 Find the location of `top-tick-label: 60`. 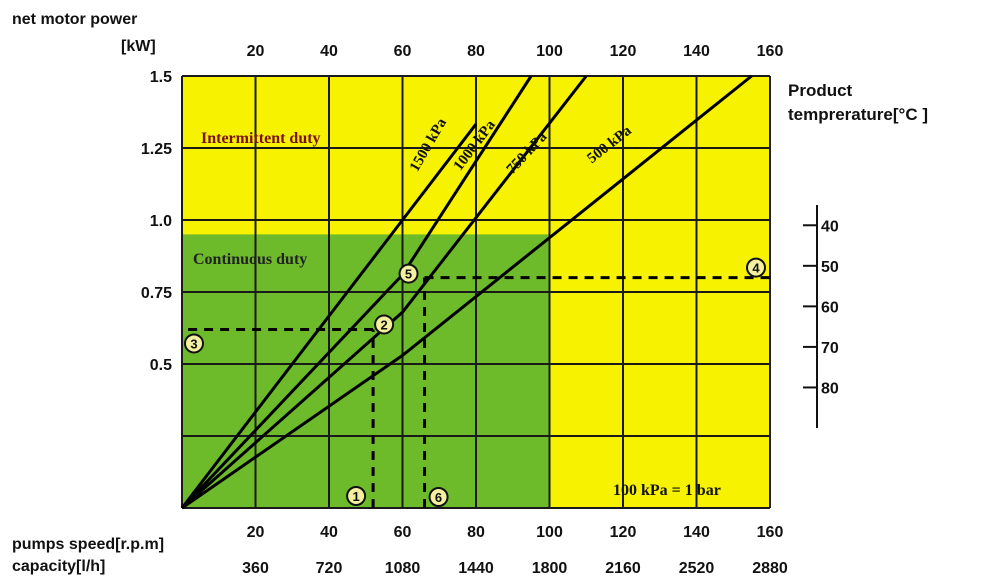

top-tick-label: 60 is located at coordinates (403, 51).